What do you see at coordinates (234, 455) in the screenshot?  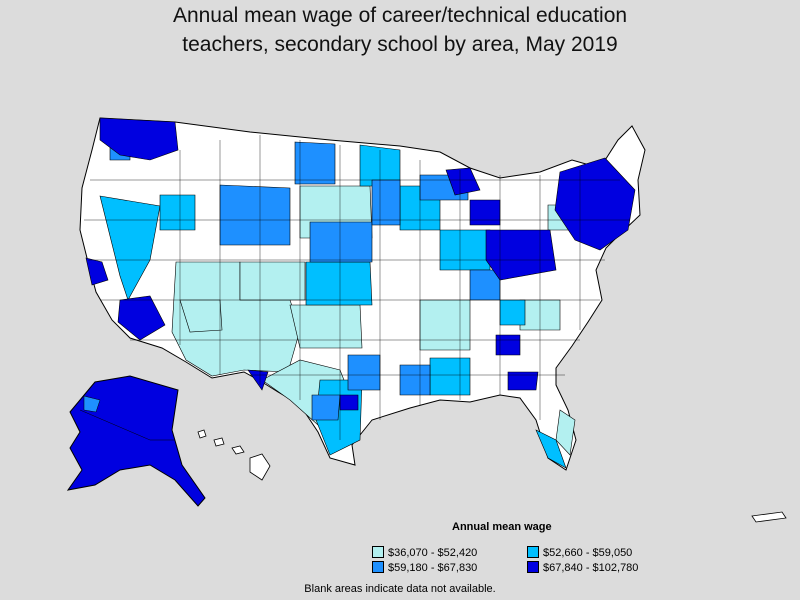 I see `hawaii` at bounding box center [234, 455].